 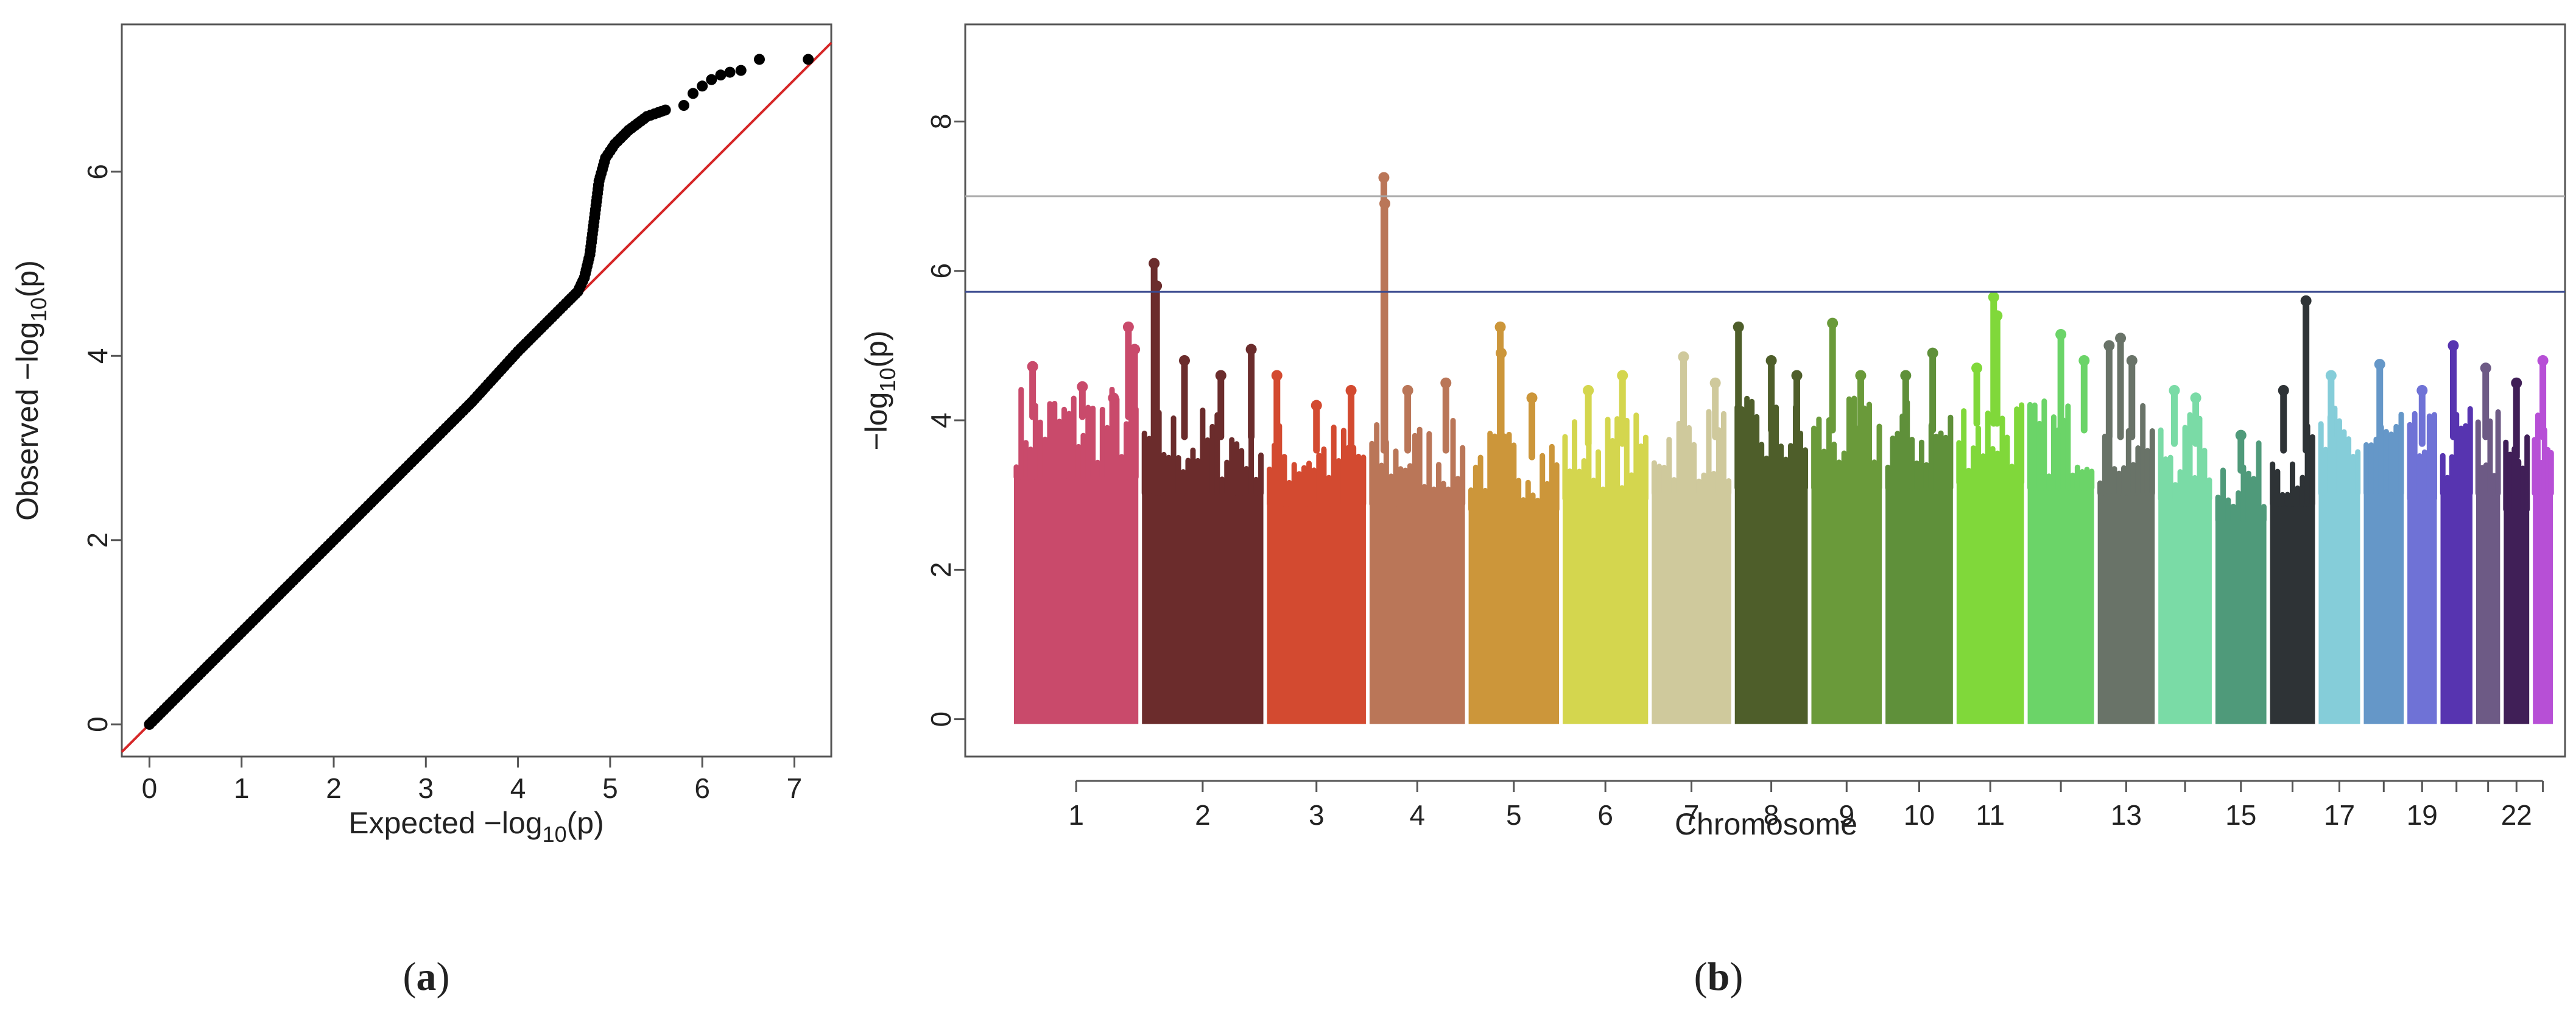 What do you see at coordinates (1076, 815) in the screenshot?
I see `manhattan-x-tick-label: 1` at bounding box center [1076, 815].